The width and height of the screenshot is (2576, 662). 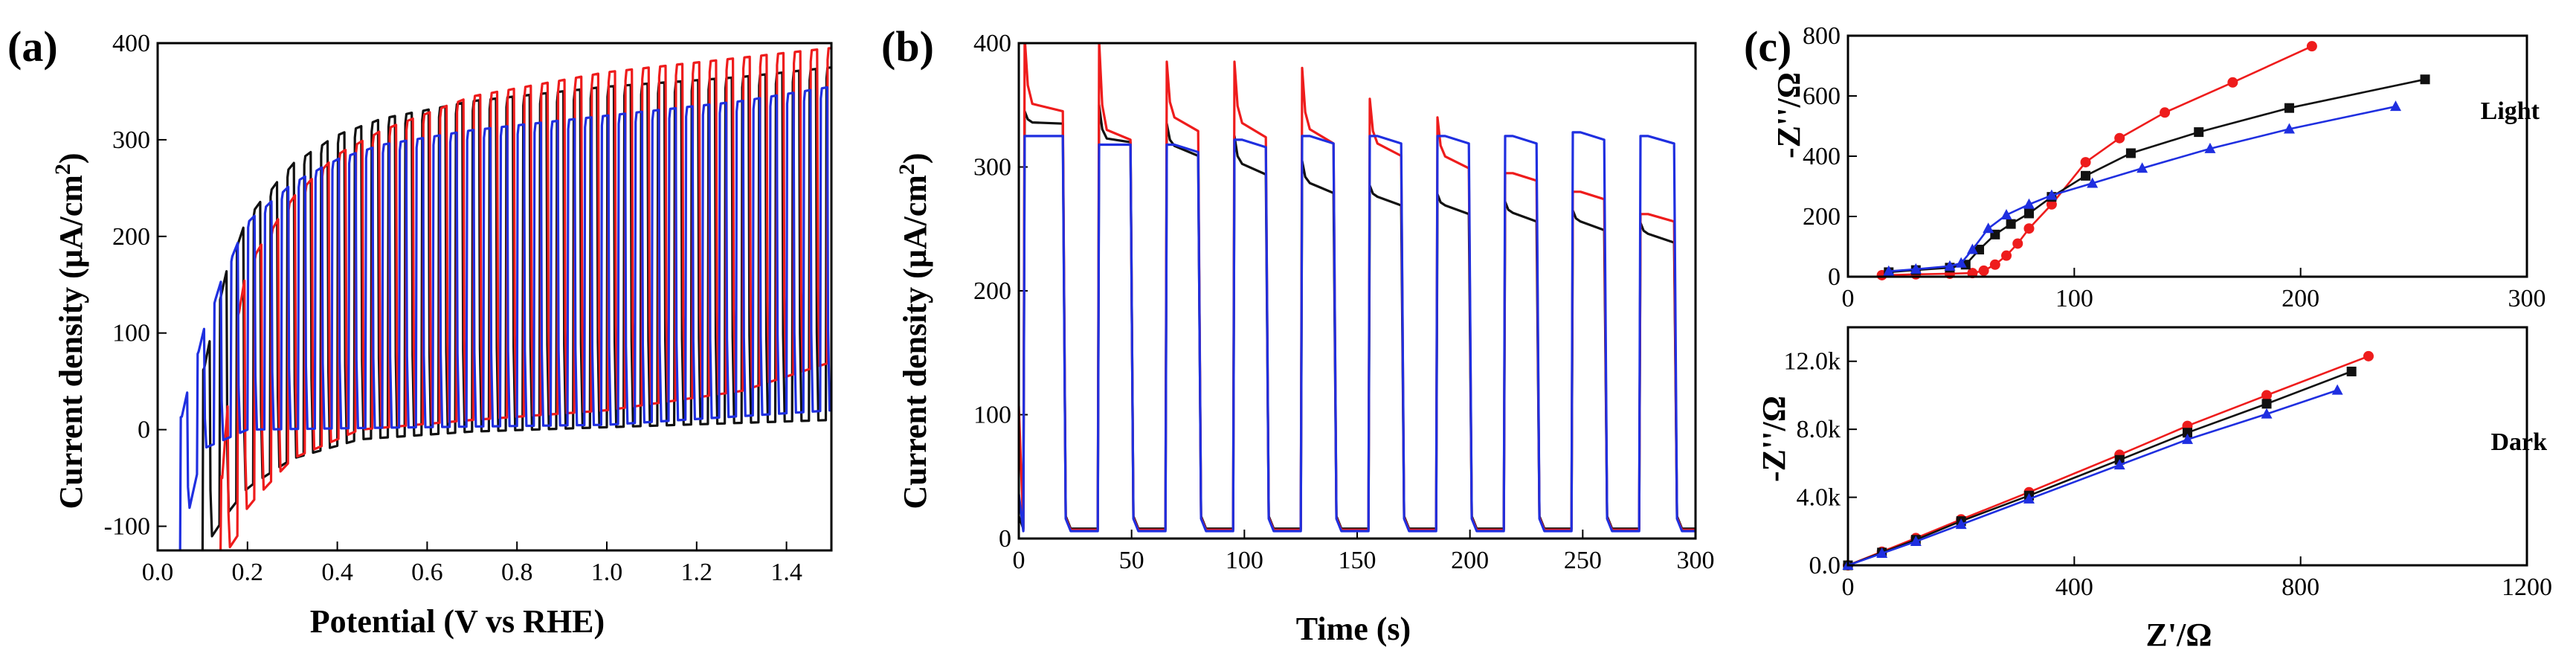 What do you see at coordinates (337, 573) in the screenshot?
I see `x-tick-label: 0.4` at bounding box center [337, 573].